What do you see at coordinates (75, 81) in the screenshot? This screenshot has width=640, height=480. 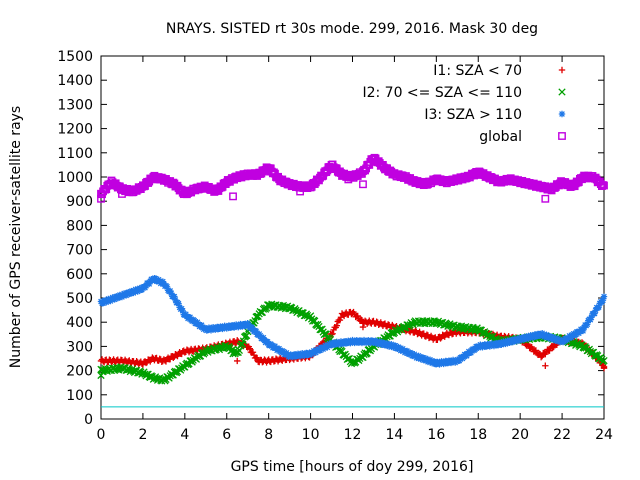 I see `y-tick-label: 1400` at bounding box center [75, 81].